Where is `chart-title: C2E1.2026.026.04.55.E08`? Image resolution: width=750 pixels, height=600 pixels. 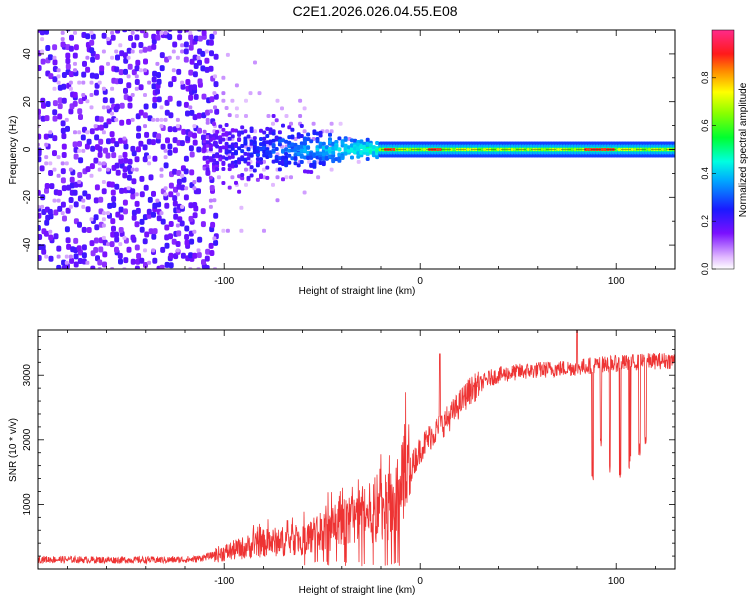
chart-title: C2E1.2026.026.04.55.E08 is located at coordinates (375, 11).